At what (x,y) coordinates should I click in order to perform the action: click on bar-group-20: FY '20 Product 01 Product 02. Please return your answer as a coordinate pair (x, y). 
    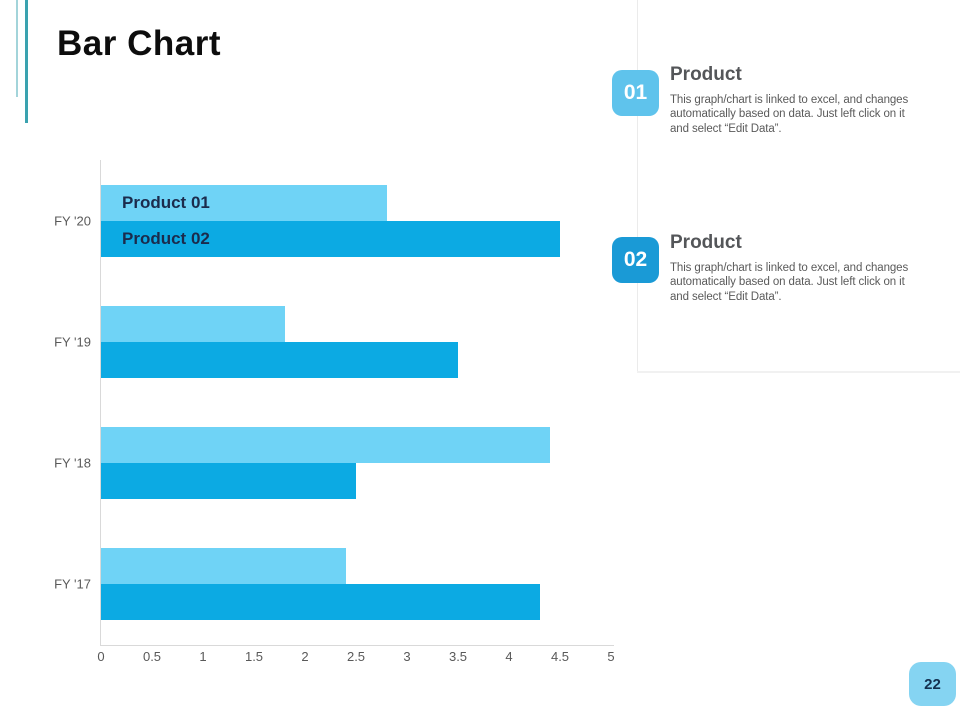
    Looking at the image, I should click on (332, 220).